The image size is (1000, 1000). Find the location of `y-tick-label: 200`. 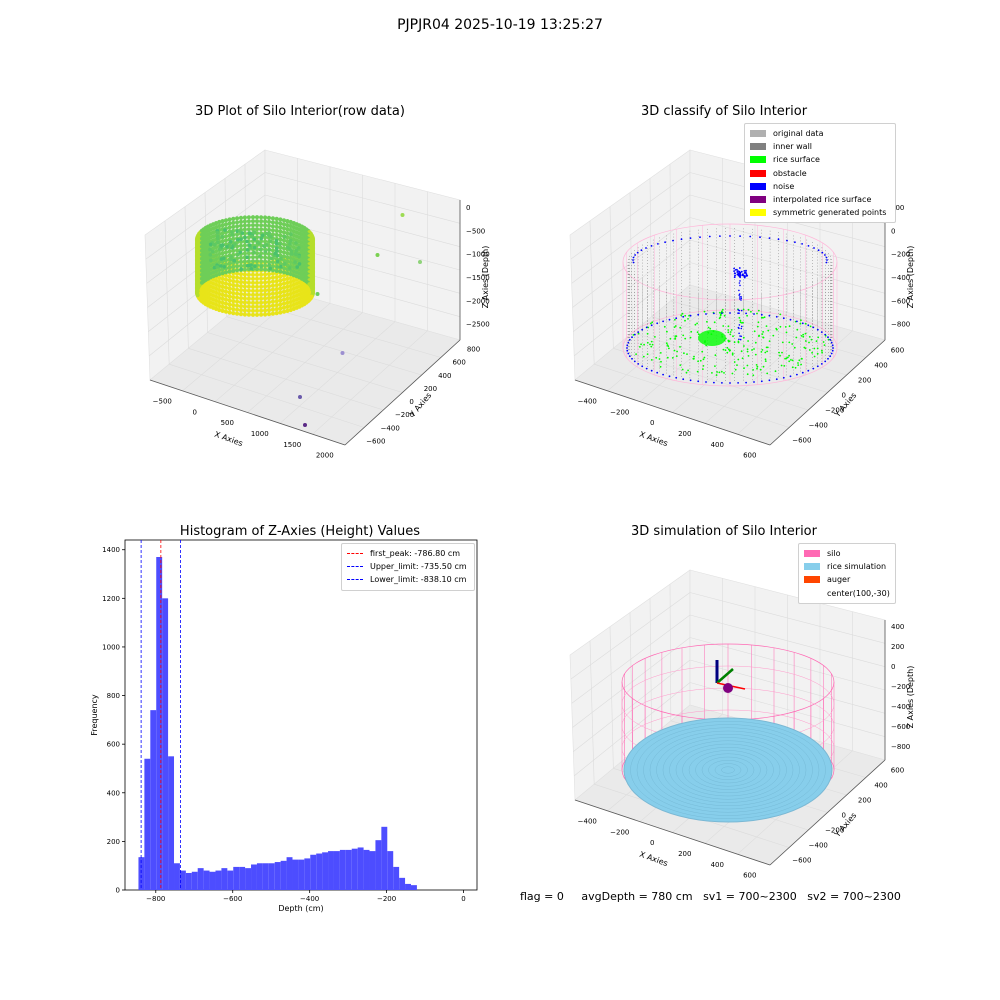

y-tick-label: 200 is located at coordinates (430, 389).